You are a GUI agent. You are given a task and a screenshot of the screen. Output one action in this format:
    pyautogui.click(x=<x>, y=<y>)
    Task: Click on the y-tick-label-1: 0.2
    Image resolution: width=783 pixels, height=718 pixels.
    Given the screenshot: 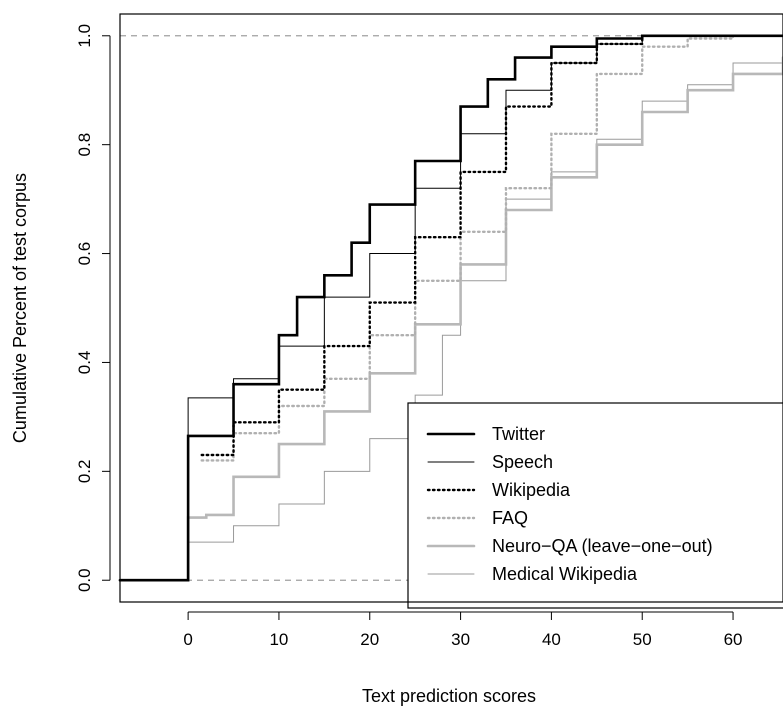 What is the action you would take?
    pyautogui.click(x=84, y=472)
    